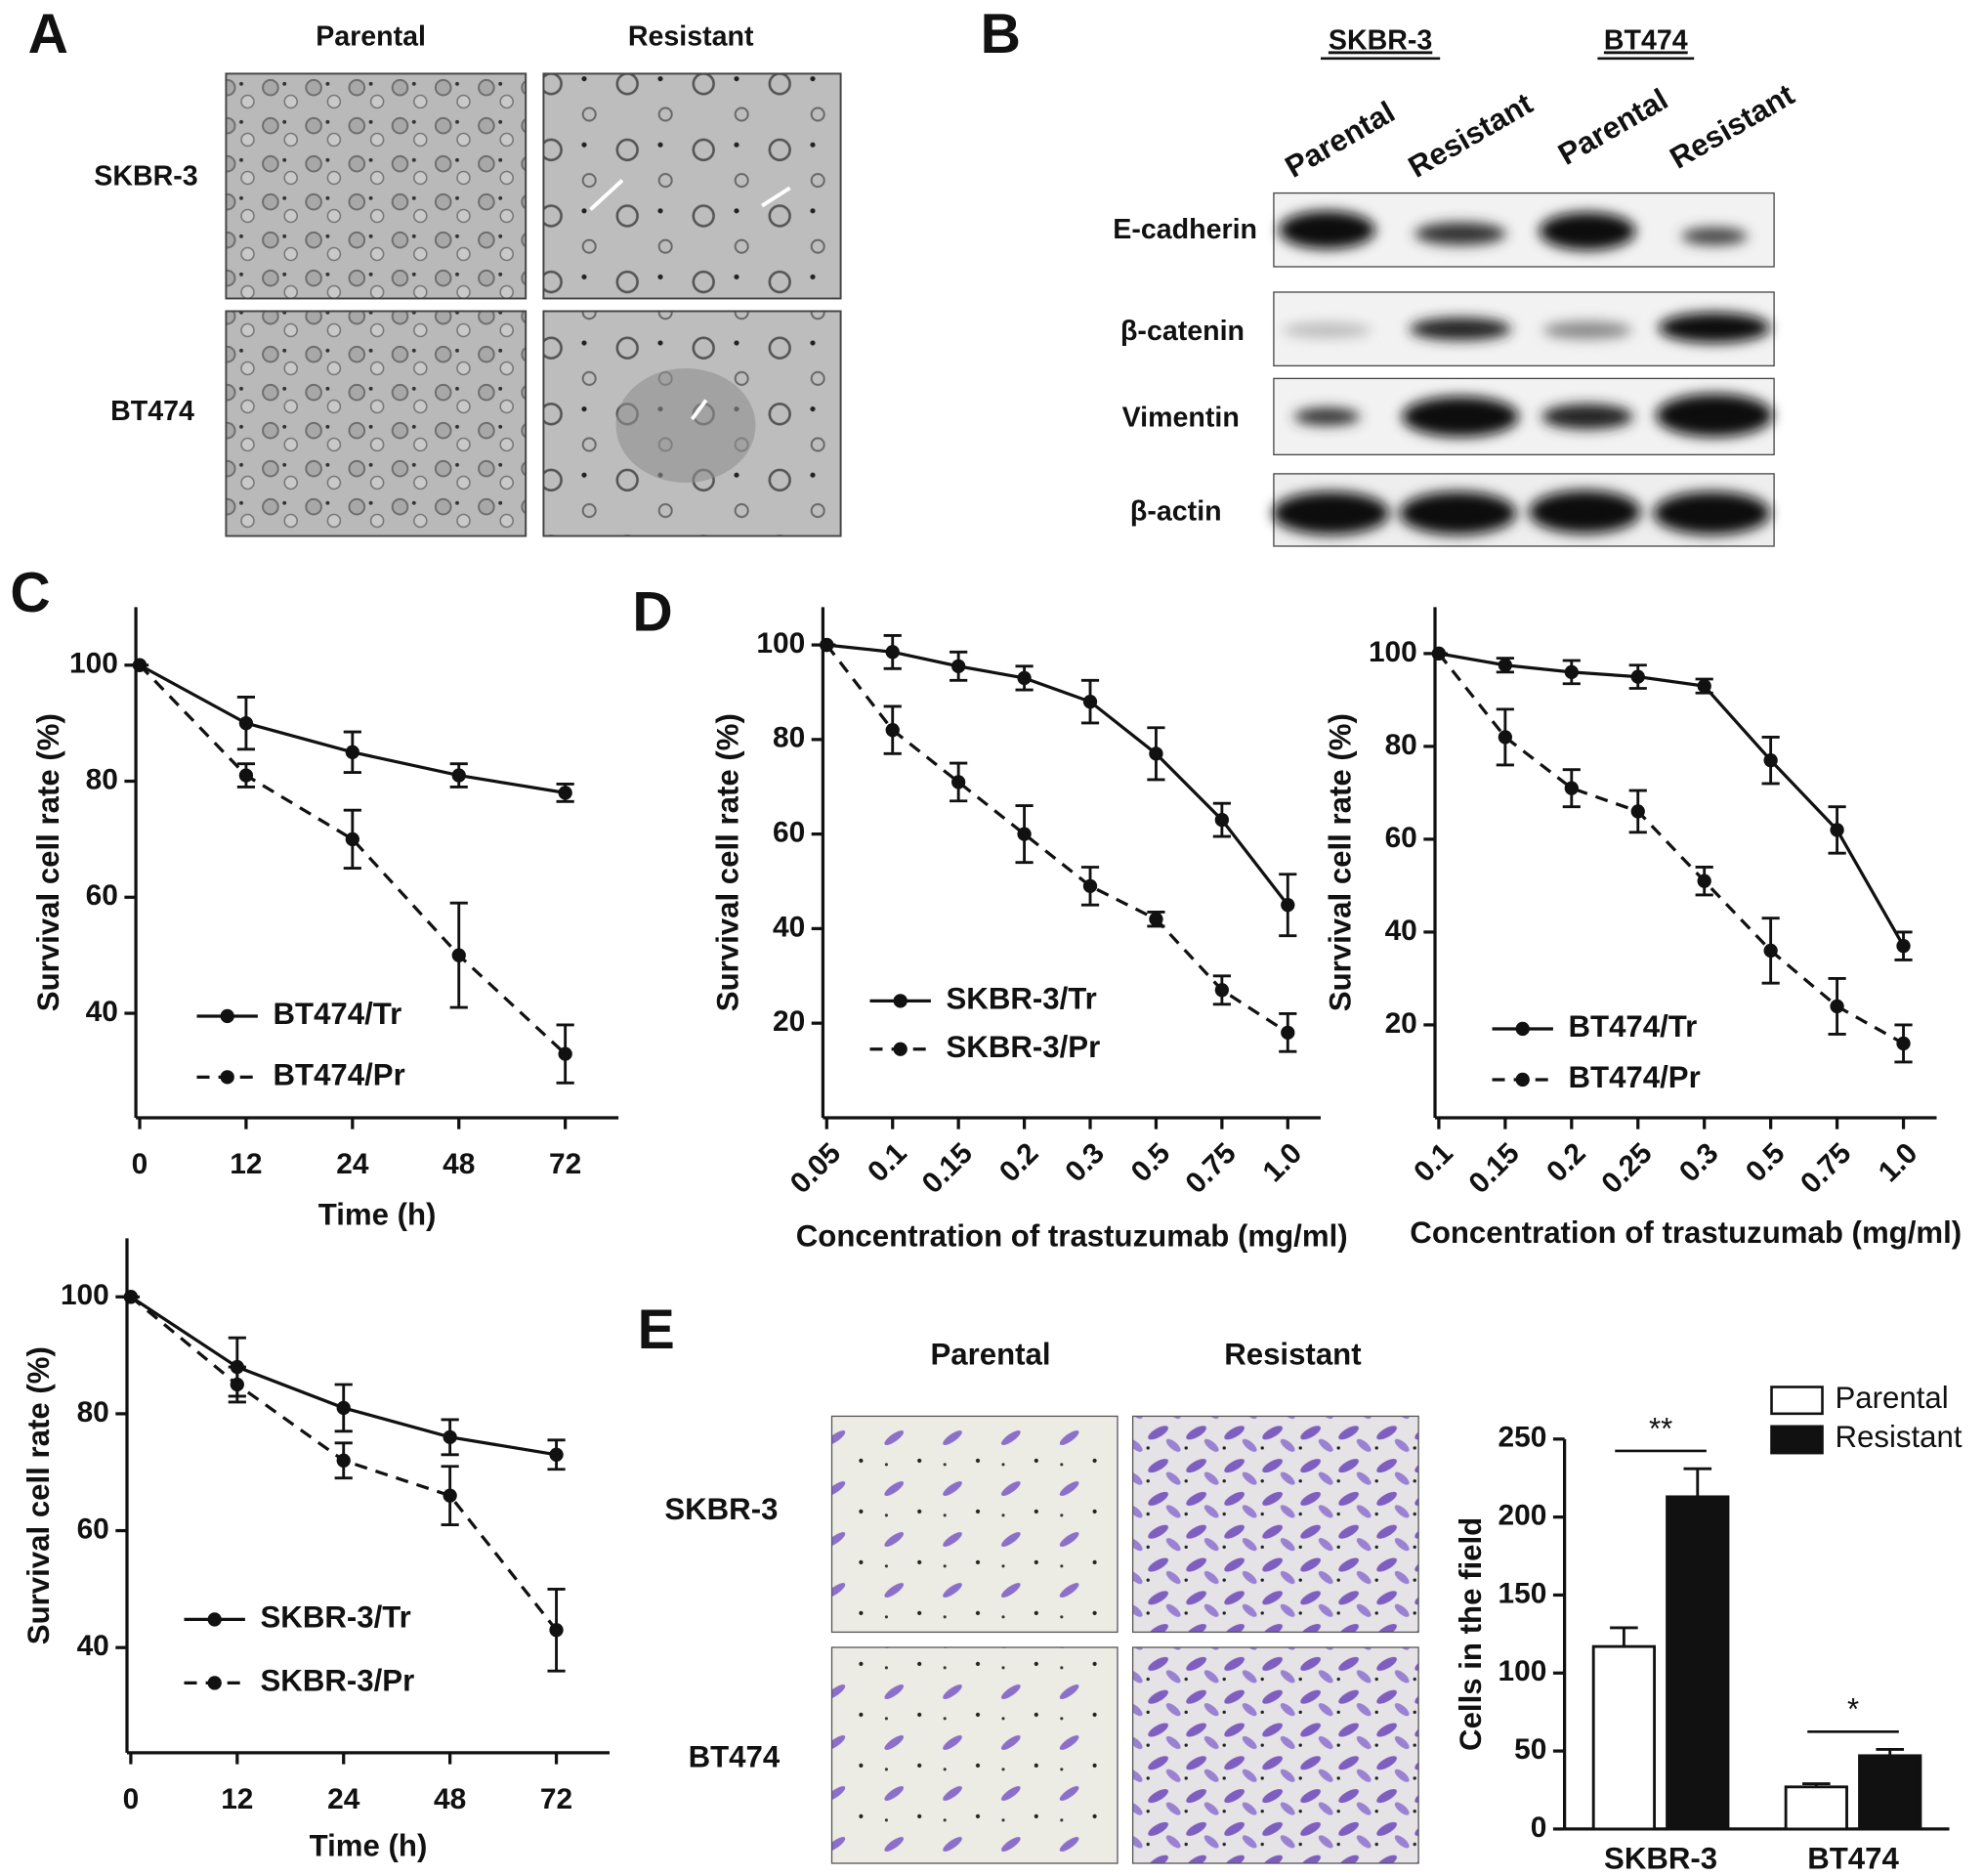 The image size is (1984, 1876). What do you see at coordinates (1019, 1163) in the screenshot?
I see `x-tick-label: 0.2` at bounding box center [1019, 1163].